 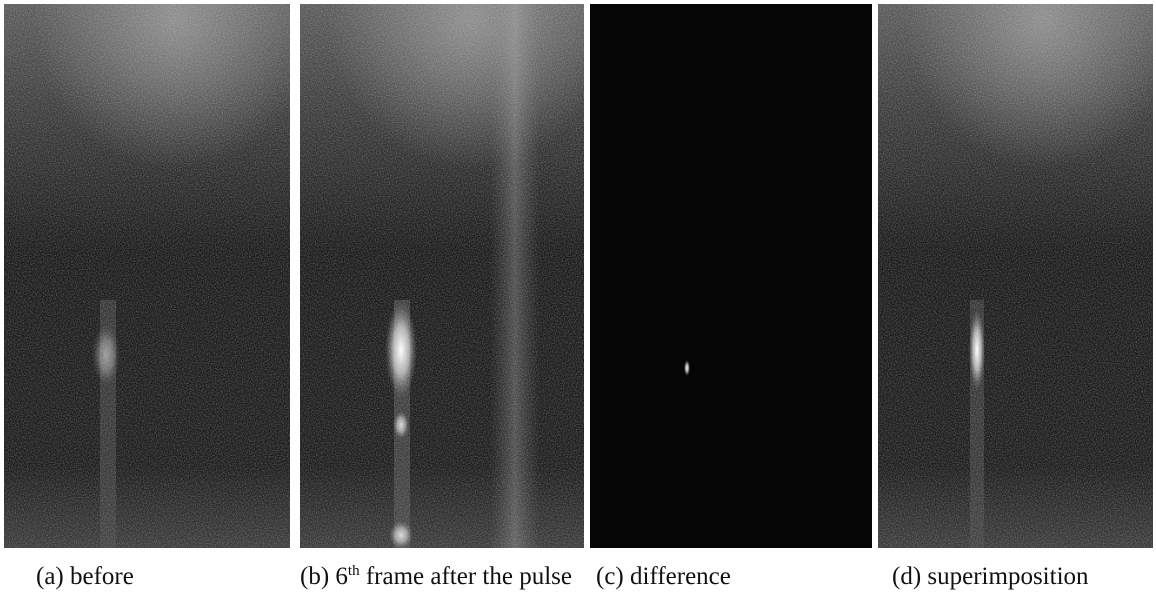 I want to click on caption: (a) before, so click(x=85, y=576).